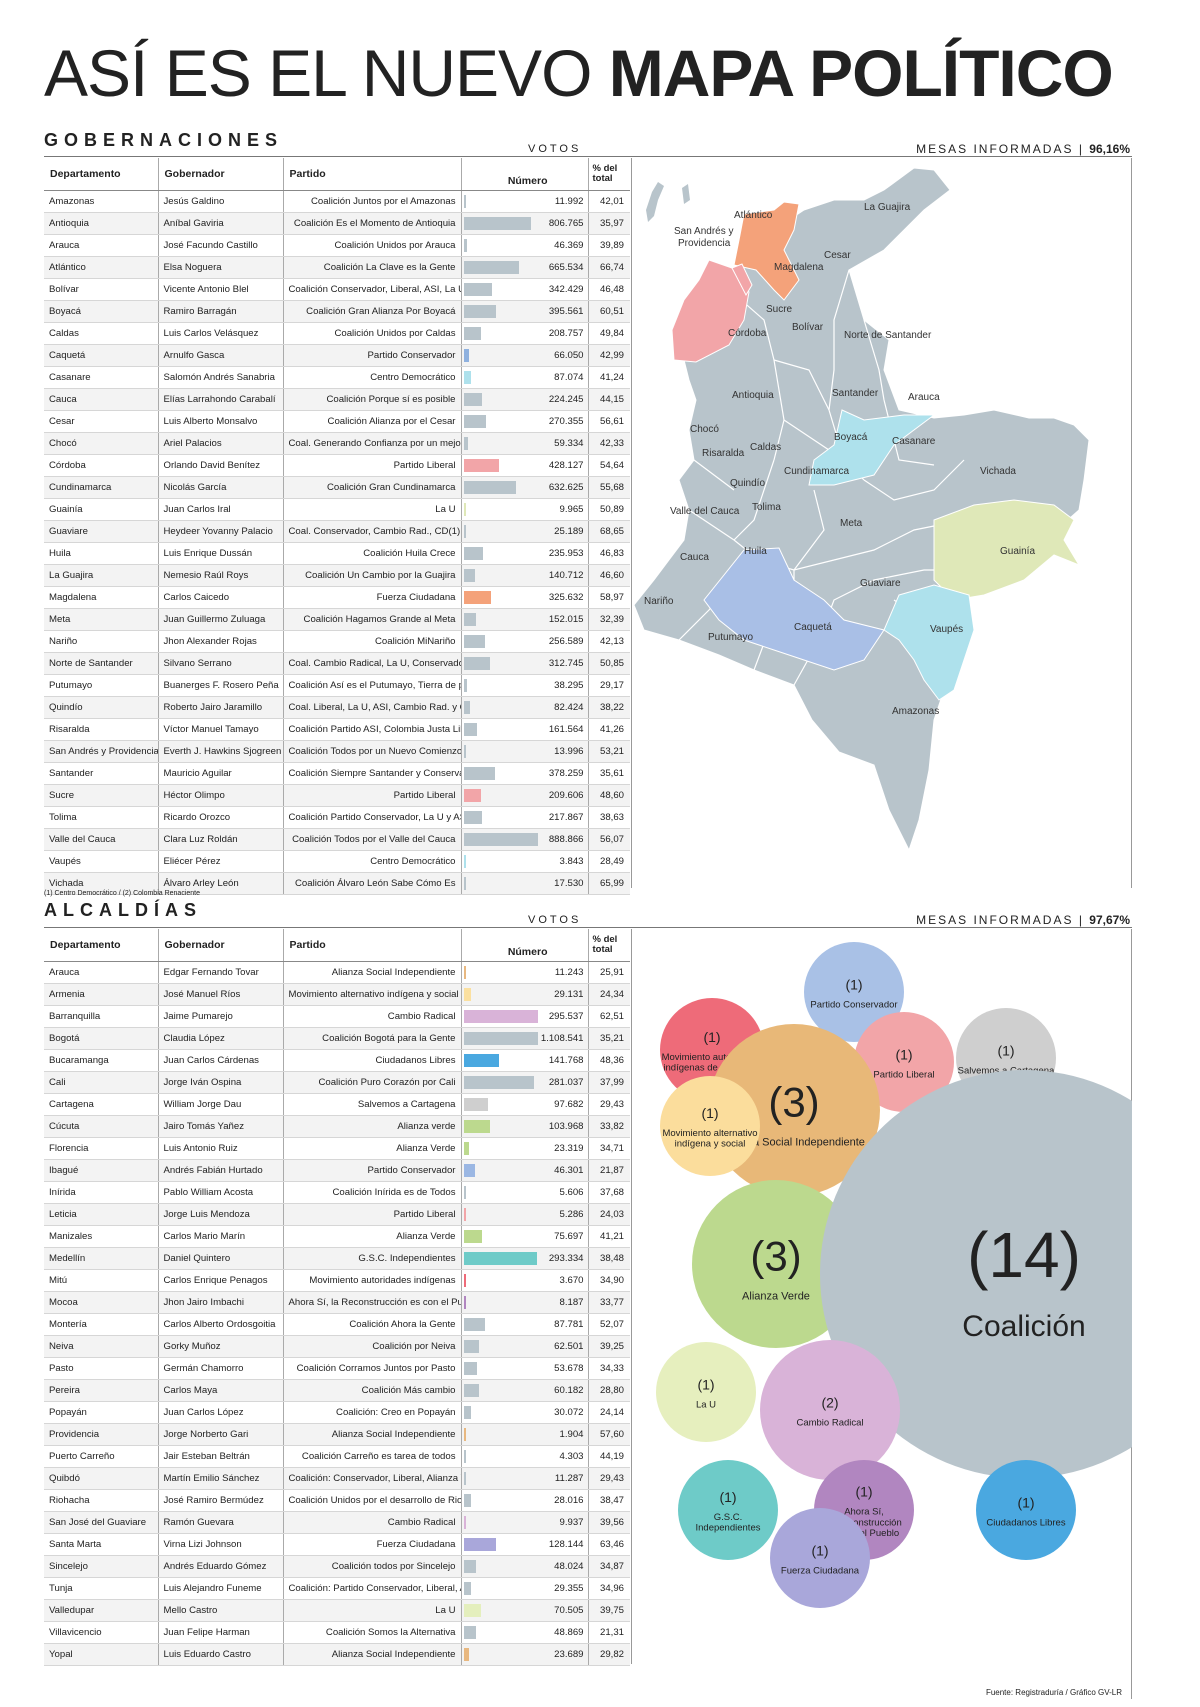 This screenshot has height=1707, width=1200. What do you see at coordinates (525, 531) in the screenshot?
I see `gob-cell-votes: 25.189` at bounding box center [525, 531].